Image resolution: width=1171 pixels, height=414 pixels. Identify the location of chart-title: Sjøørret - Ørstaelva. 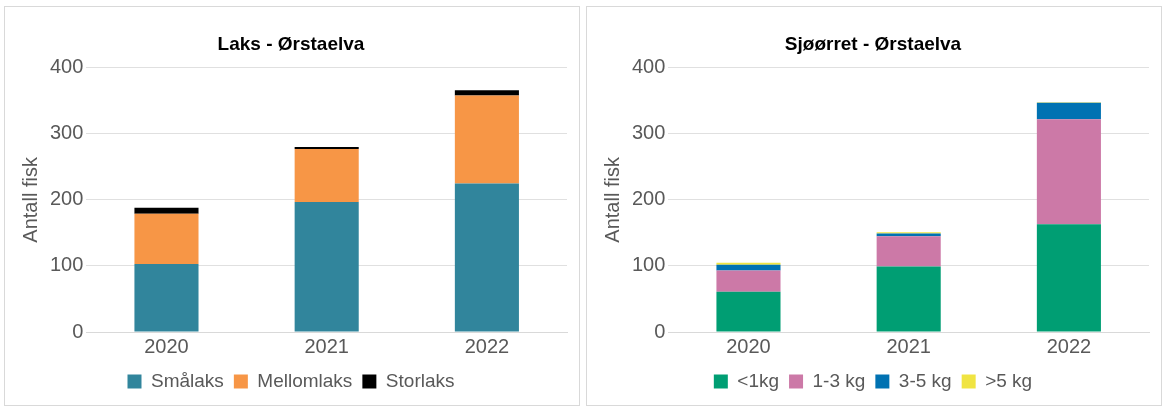
(873, 43).